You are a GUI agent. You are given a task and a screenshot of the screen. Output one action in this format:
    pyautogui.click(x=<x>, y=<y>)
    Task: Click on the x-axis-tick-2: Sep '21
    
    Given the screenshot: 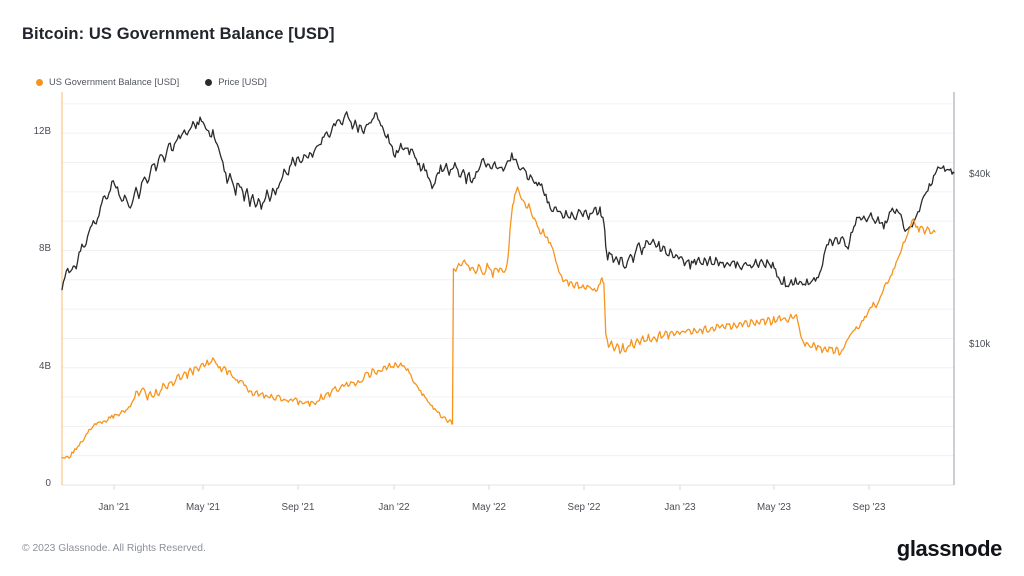 What is the action you would take?
    pyautogui.click(x=298, y=507)
    